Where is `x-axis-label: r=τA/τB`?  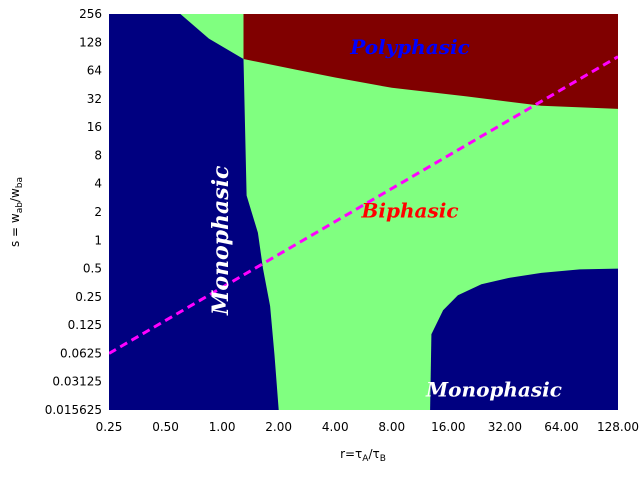 x-axis-label: r=τA/τB is located at coordinates (363, 455).